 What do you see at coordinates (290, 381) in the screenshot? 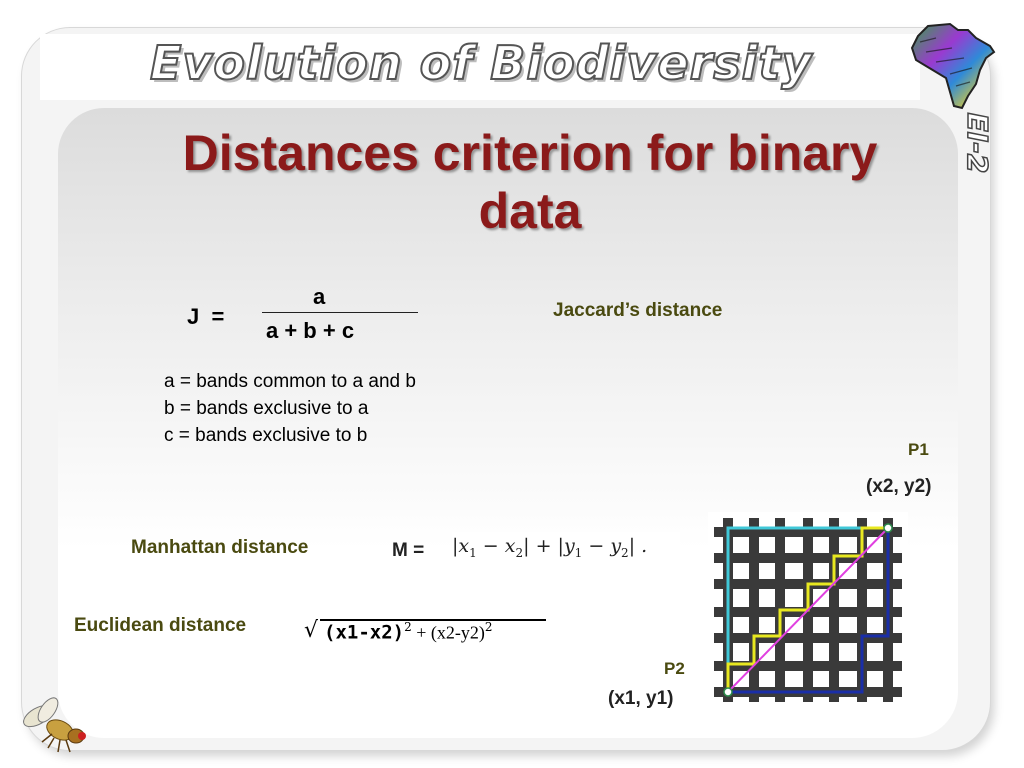
I see `definition-a: a = bands common to a and b` at bounding box center [290, 381].